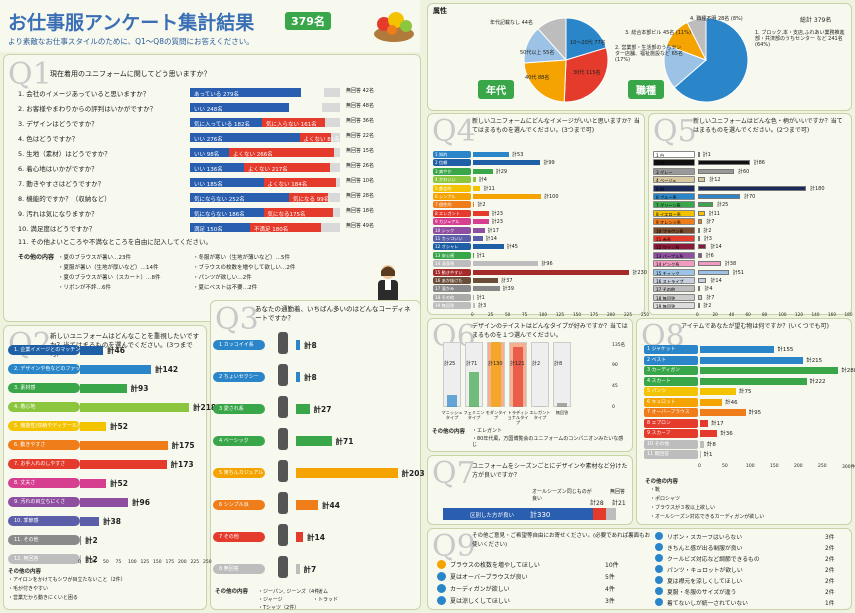  Describe the element at coordinates (832, 314) in the screenshot. I see `q5-tick: 160` at that location.